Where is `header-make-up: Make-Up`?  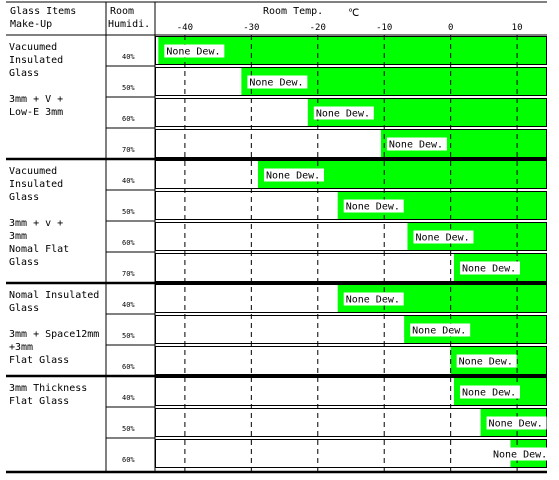 header-make-up: Make-Up is located at coordinates (31, 24).